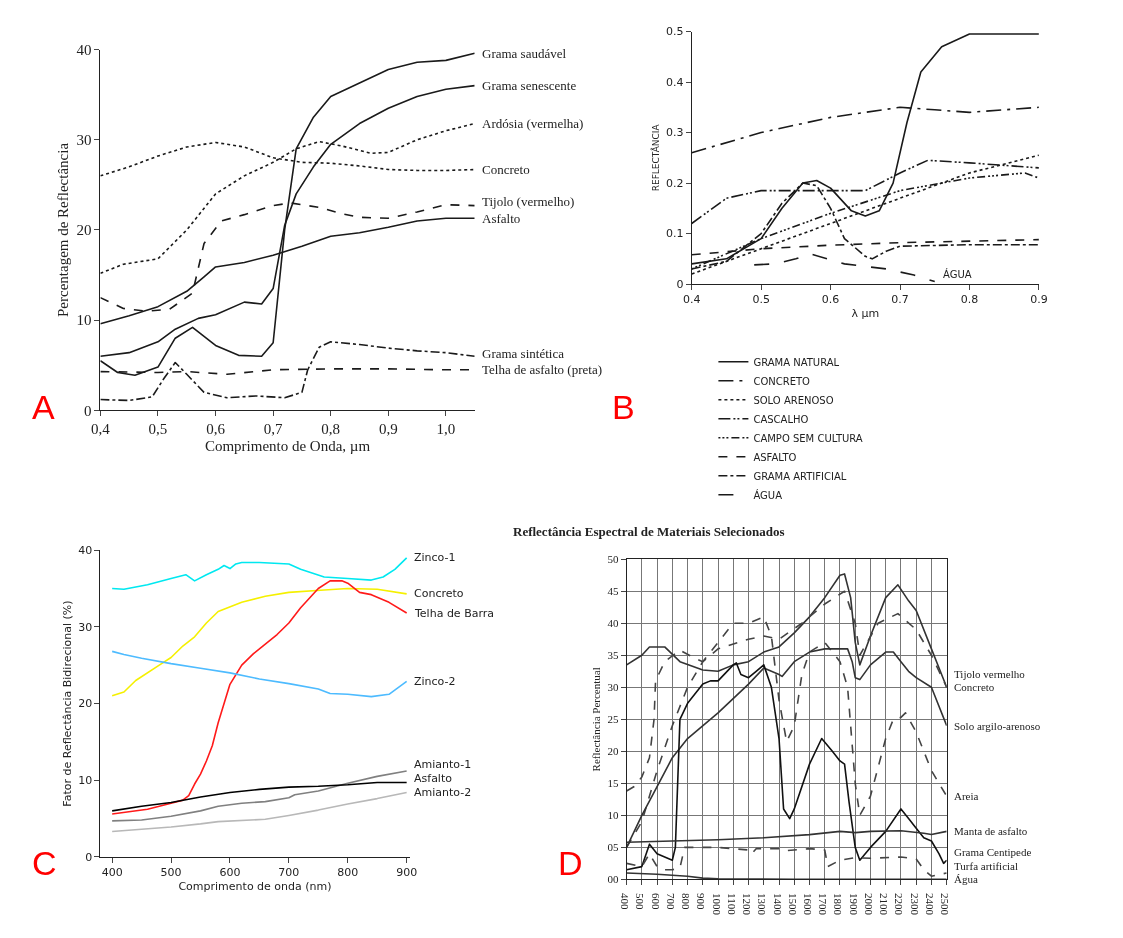 Image resolution: width=1123 pixels, height=938 pixels. Describe the element at coordinates (533, 123) in the screenshot. I see `series-label: Ardósia (vermelha)` at that location.